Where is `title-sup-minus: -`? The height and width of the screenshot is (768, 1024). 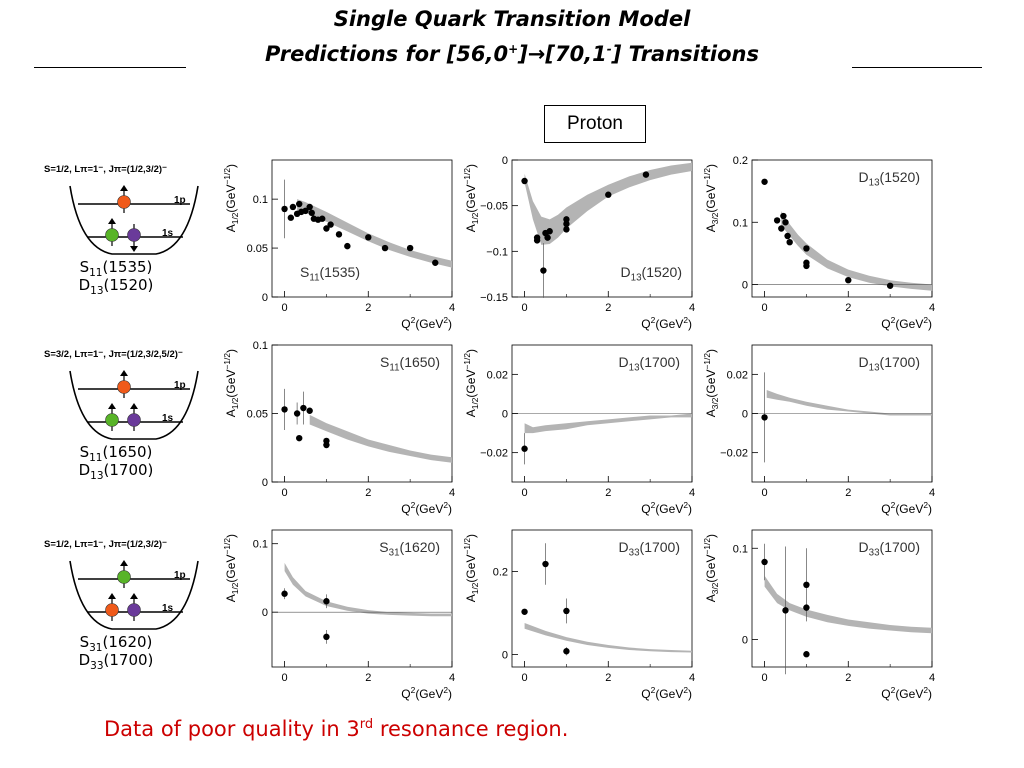 title-sup-minus: - is located at coordinates (609, 49).